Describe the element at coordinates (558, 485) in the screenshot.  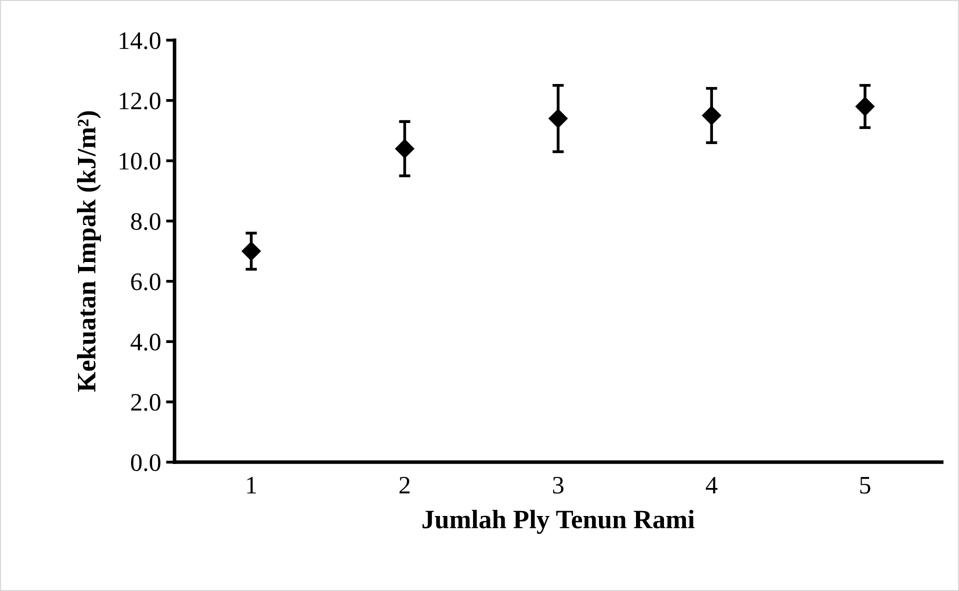
I see `x-tick-label: 3` at that location.